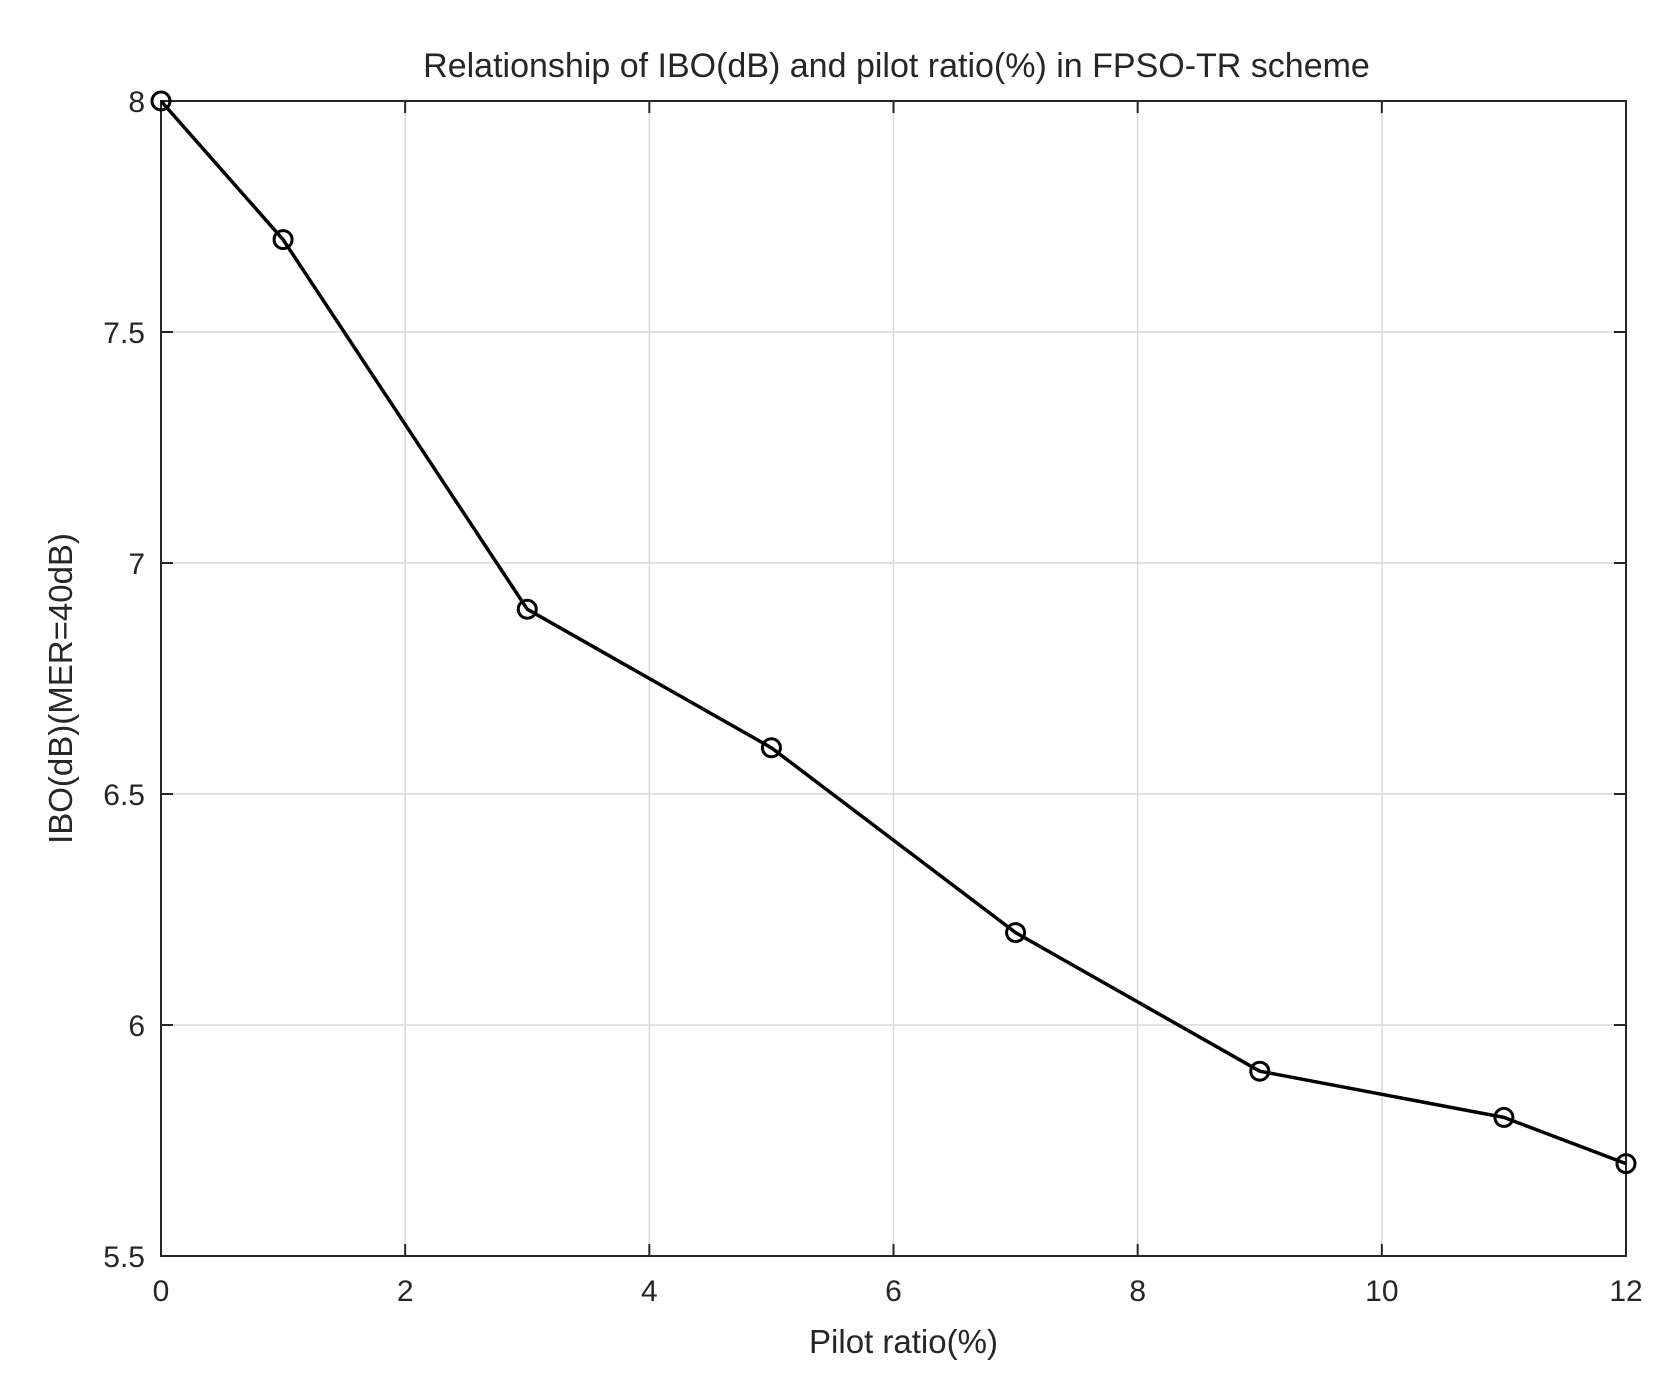  I want to click on y-tick-label: 7.5, so click(124, 333).